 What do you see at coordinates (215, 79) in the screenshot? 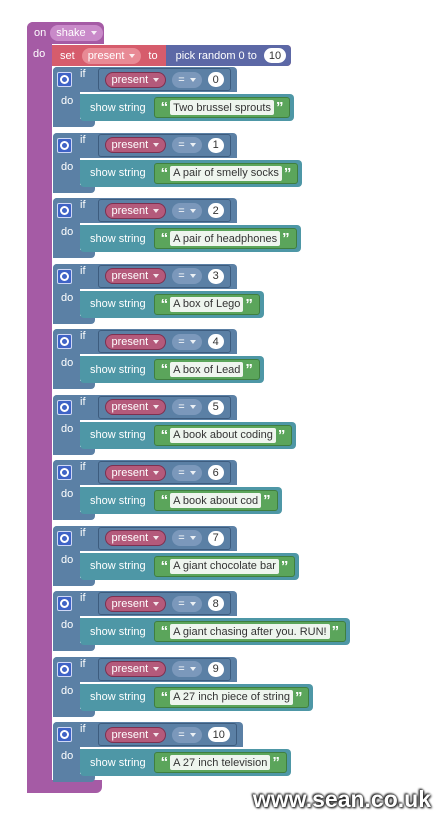
I see `compare-value: 0` at bounding box center [215, 79].